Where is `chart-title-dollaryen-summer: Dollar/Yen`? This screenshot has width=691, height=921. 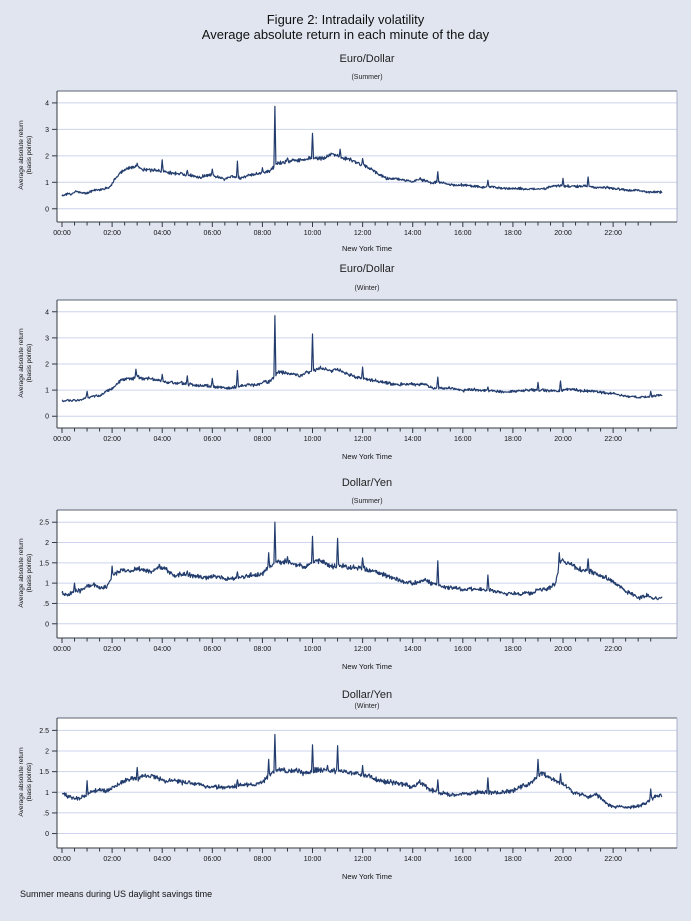
chart-title-dollaryen-summer: Dollar/Yen is located at coordinates (367, 483).